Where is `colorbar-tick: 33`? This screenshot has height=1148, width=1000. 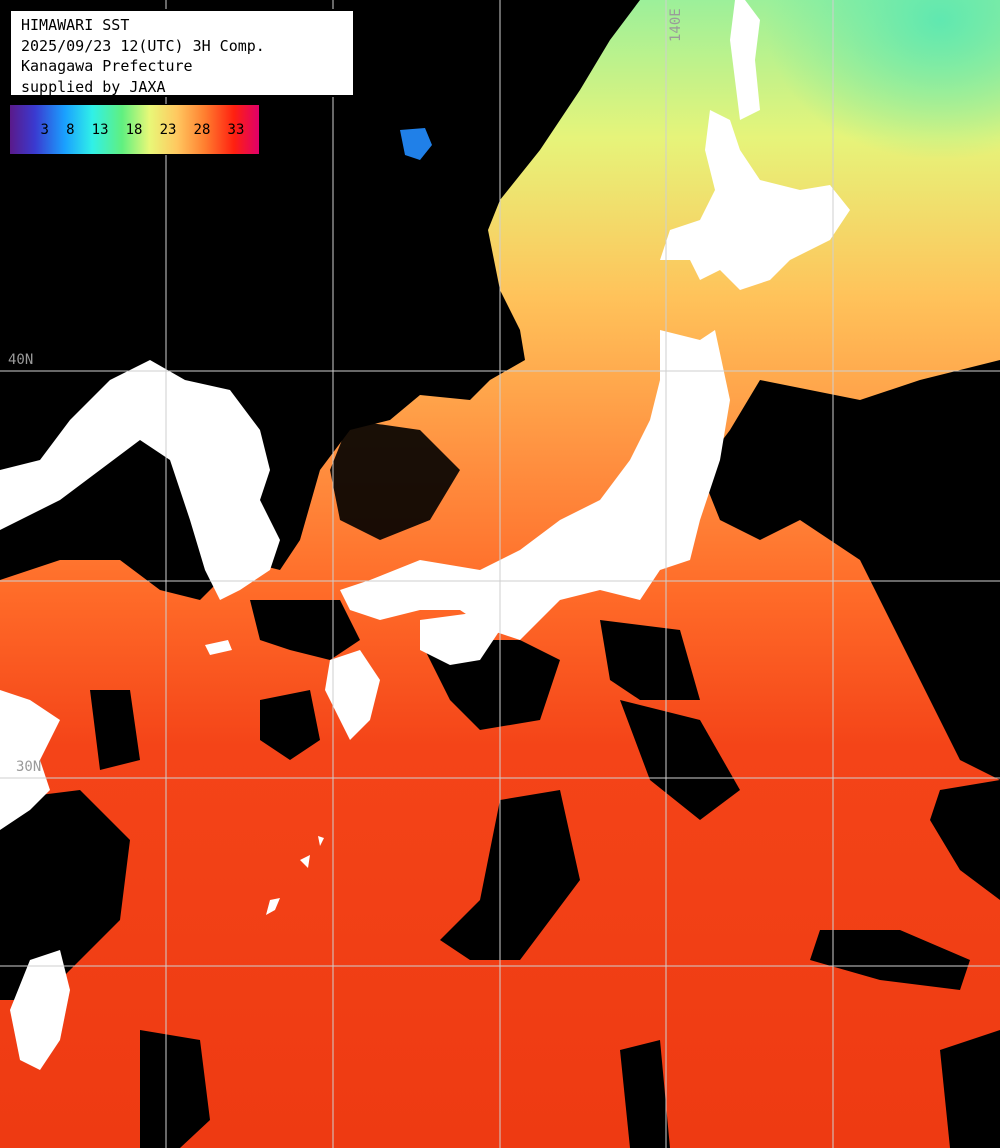
colorbar-tick: 33 is located at coordinates (236, 129).